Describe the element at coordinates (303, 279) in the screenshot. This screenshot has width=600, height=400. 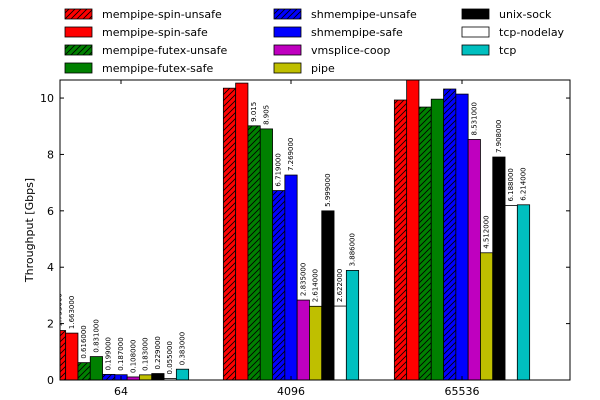
I see `value-label-vmsplice-coop-4096: 2.835000` at that location.